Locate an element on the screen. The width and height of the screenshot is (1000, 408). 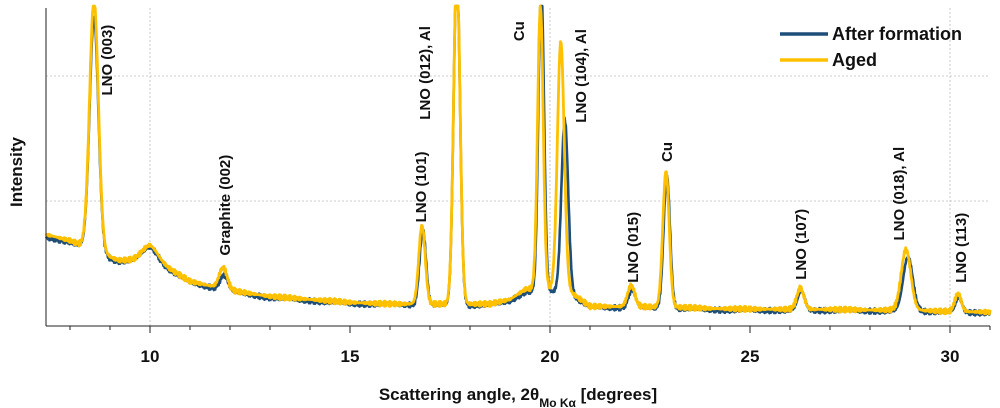
peak-label-2: LNO (101) is located at coordinates (421, 187).